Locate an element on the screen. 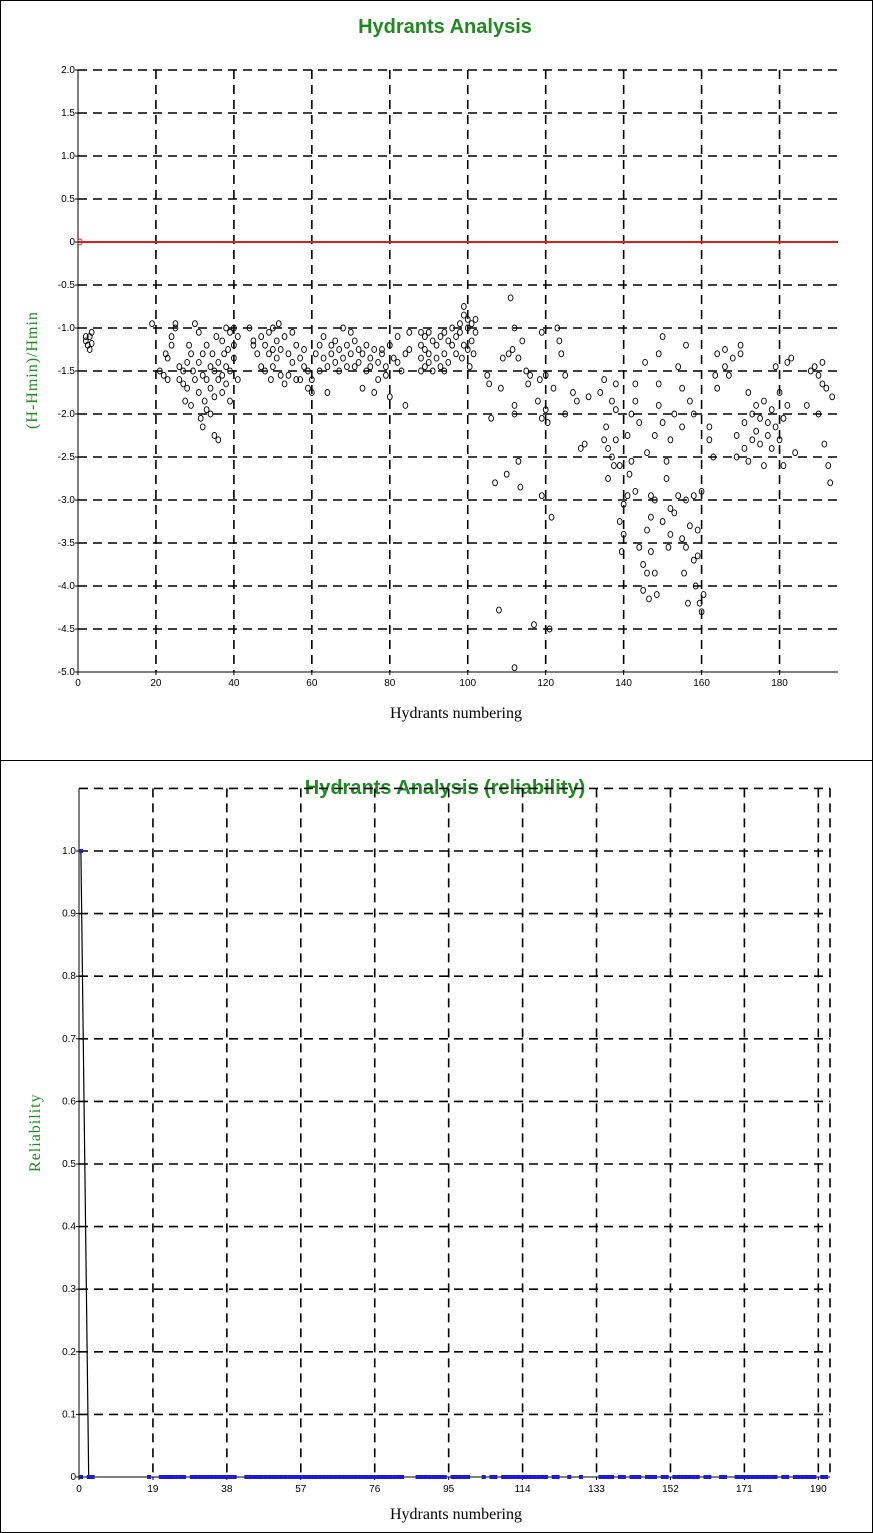 This screenshot has height=1533, width=873. x-tick-label: 20 is located at coordinates (156, 683).